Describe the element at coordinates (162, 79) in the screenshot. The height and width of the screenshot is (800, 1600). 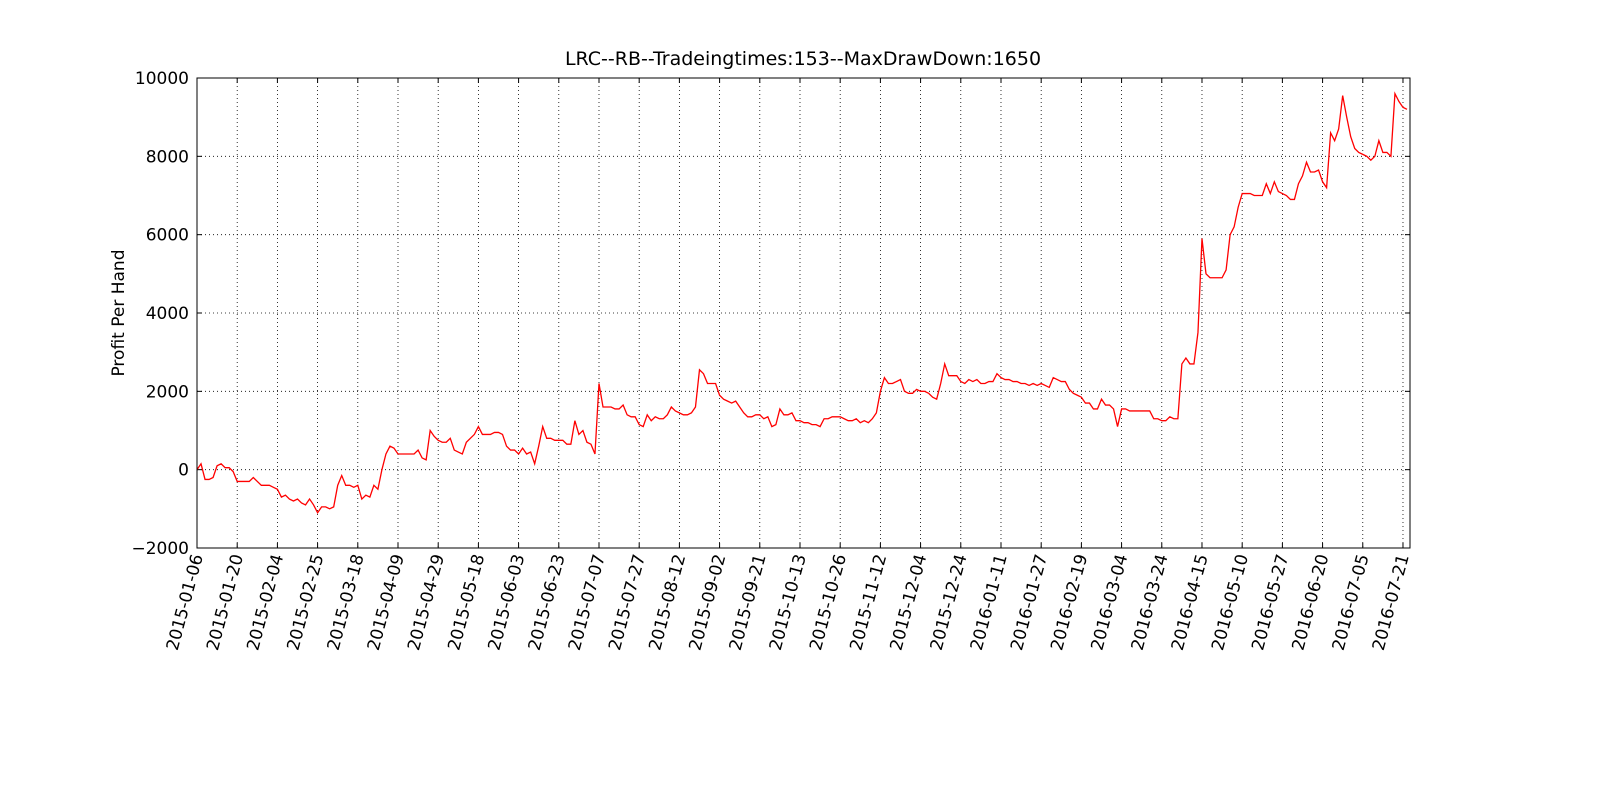
I see `y-tick-label: 10000` at that location.